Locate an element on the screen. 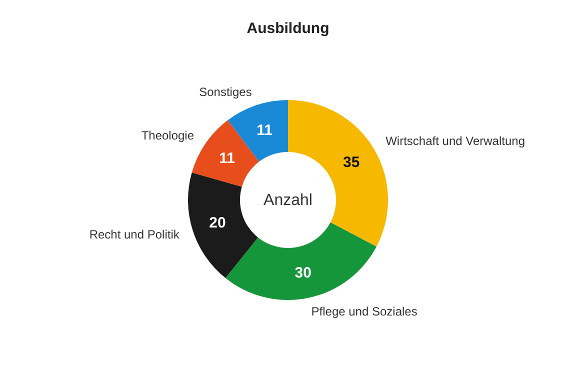  data-label: 30 is located at coordinates (303, 273).